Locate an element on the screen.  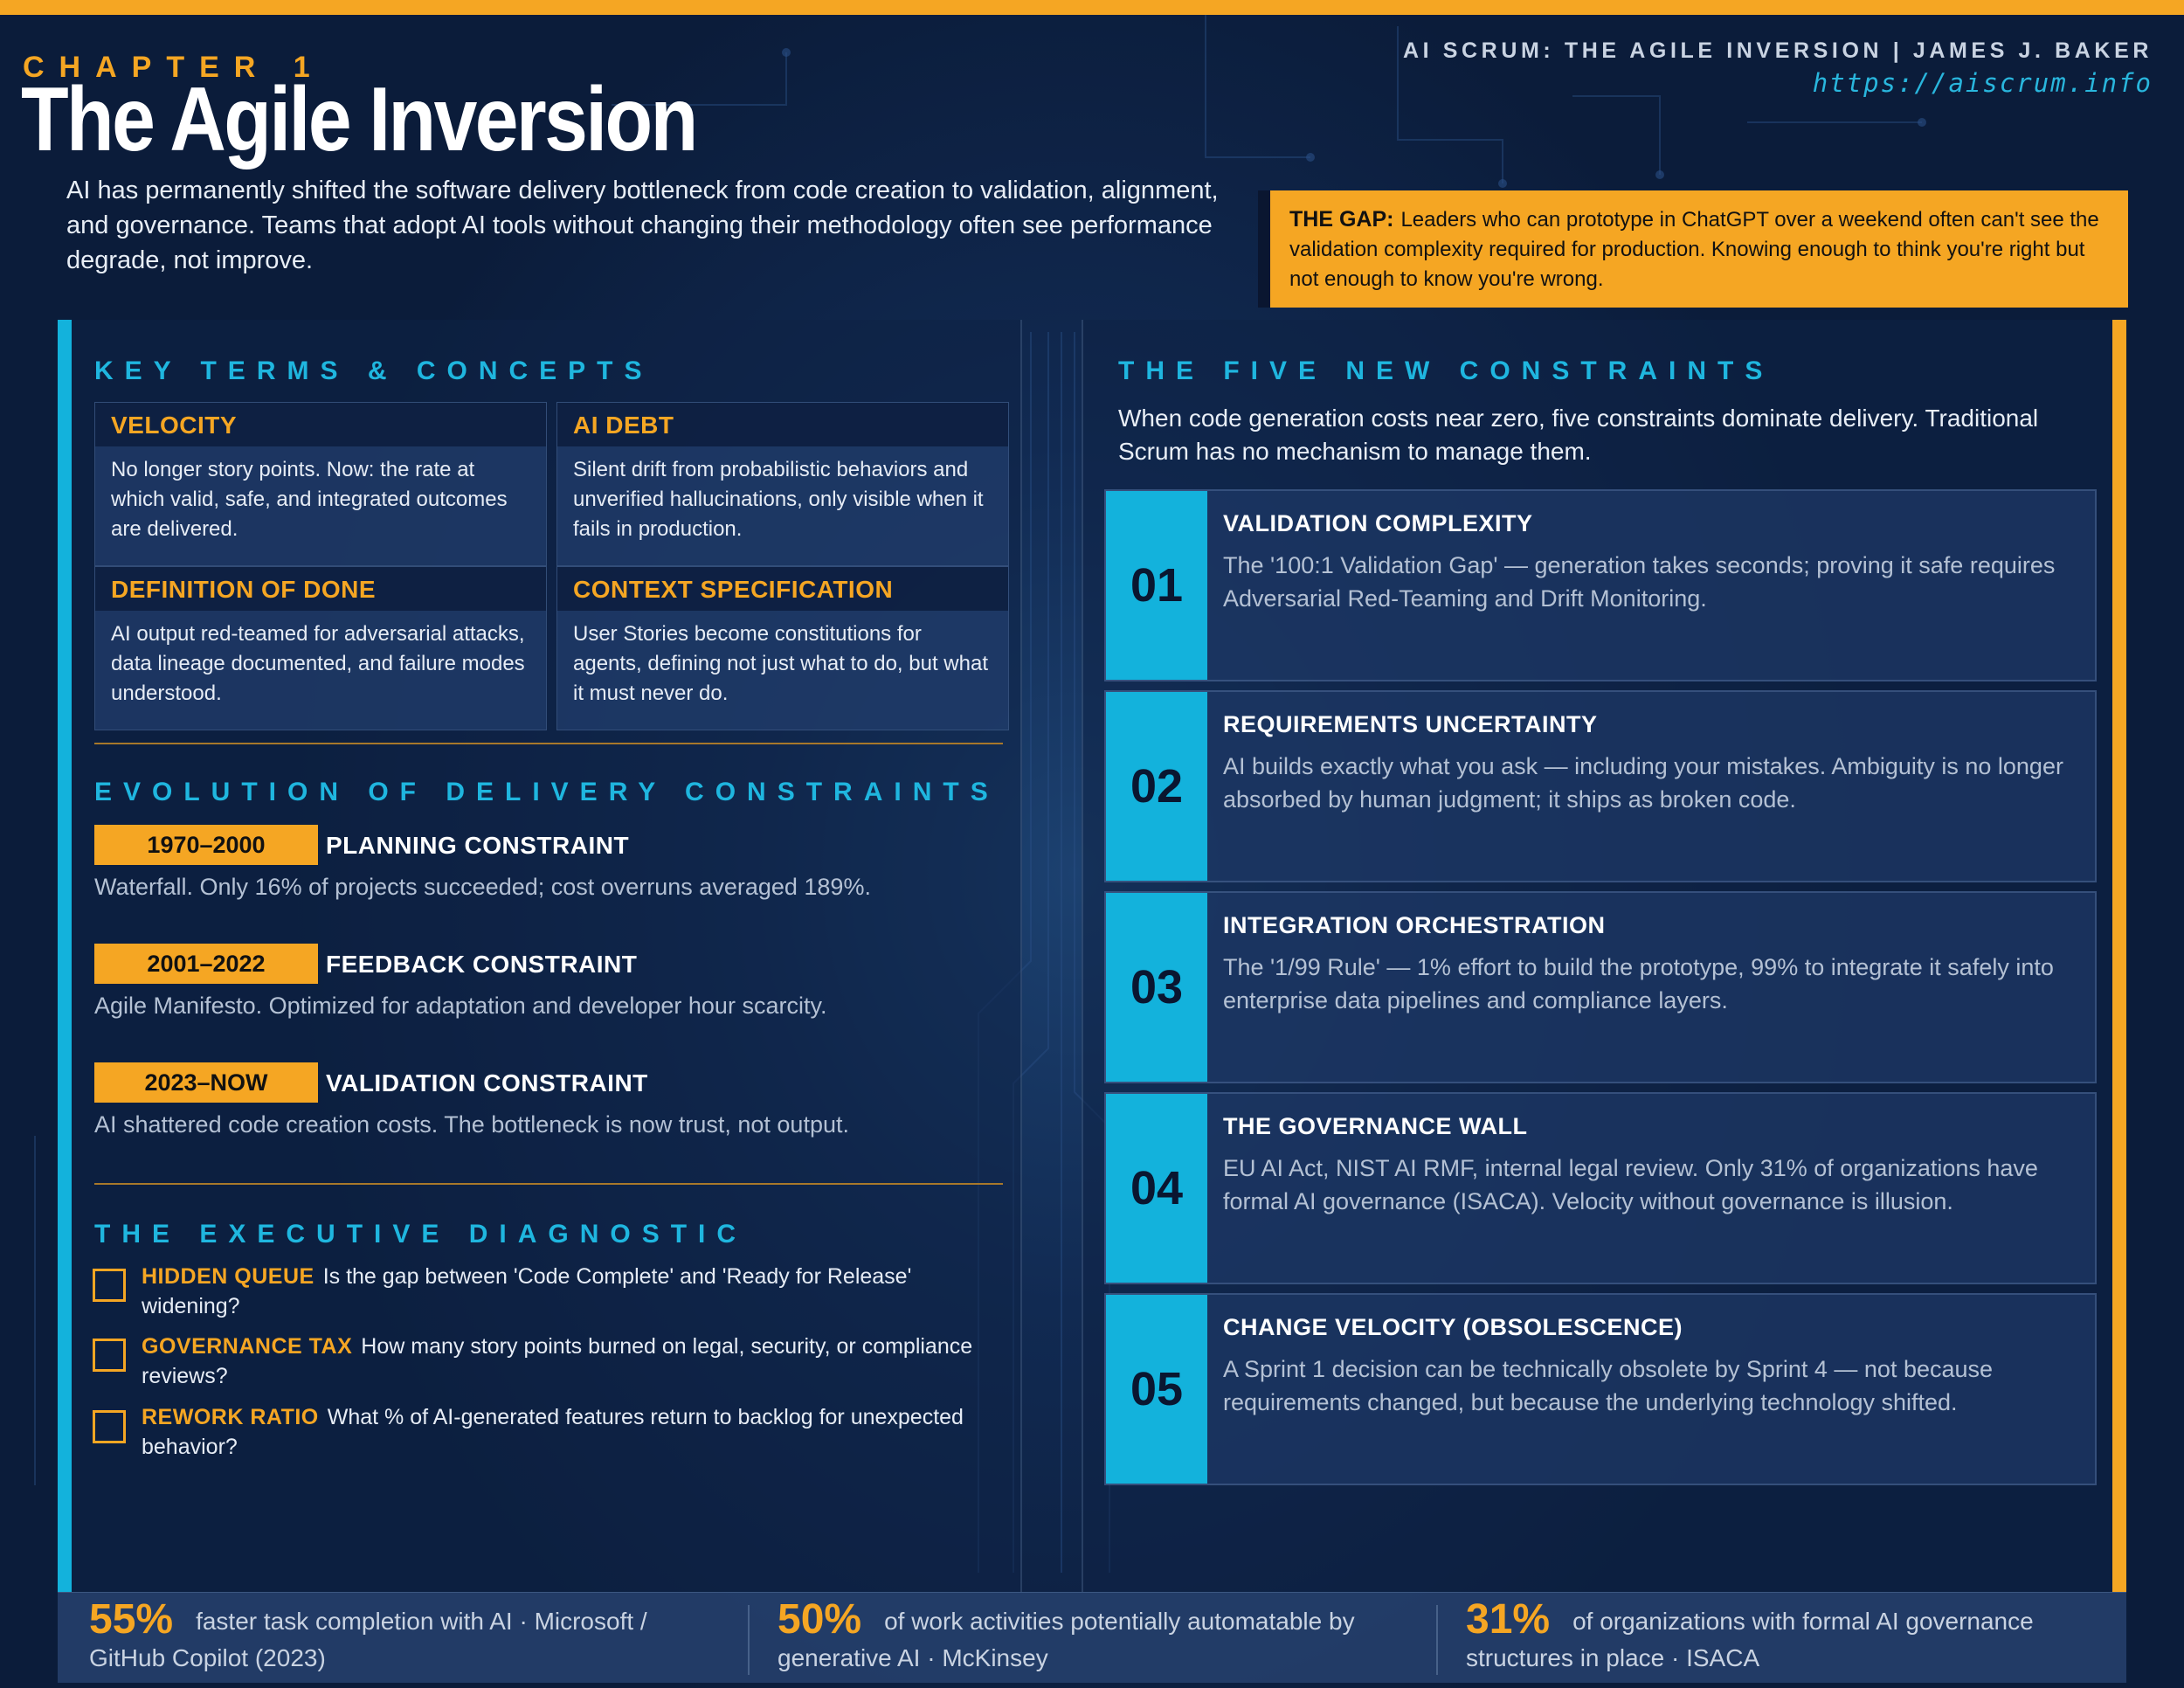
era-title: FEEDBACK CONSTRAINT is located at coordinates (482, 964).